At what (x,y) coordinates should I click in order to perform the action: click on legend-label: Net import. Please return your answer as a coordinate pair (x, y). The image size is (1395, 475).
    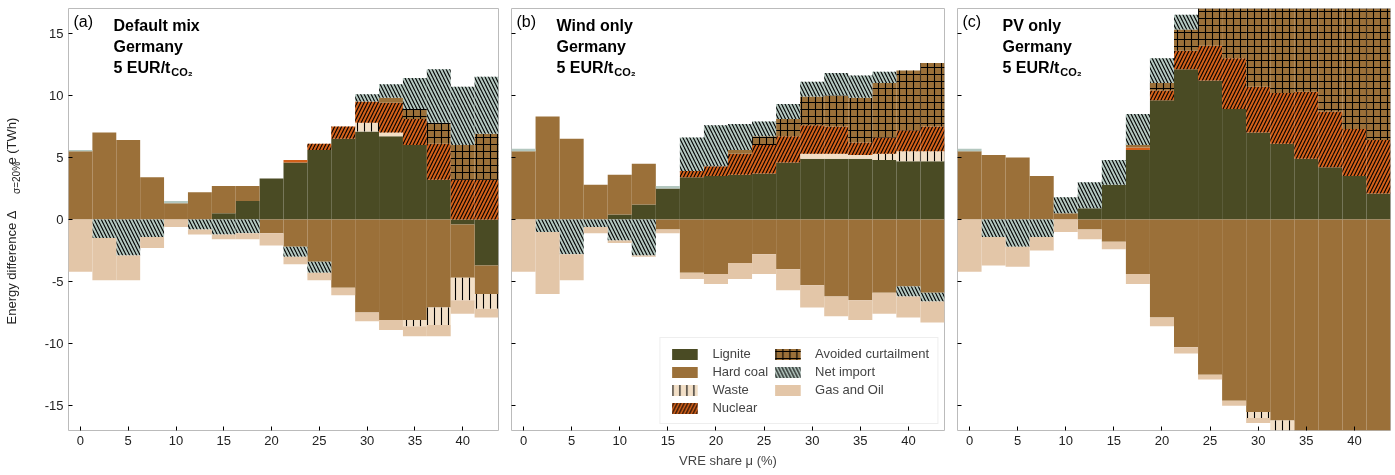
    Looking at the image, I should click on (845, 371).